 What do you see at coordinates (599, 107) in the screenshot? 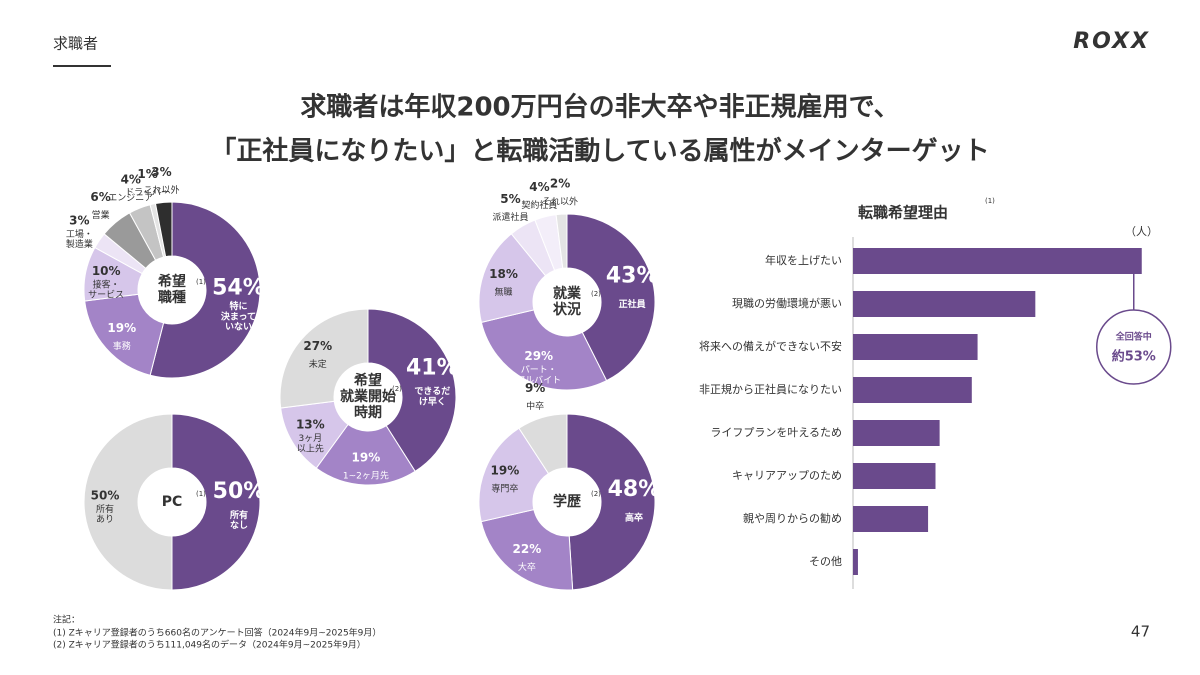
I see `title-line: 求職者は年収200万円台の非大卒や非正規雇用で、` at bounding box center [599, 107].